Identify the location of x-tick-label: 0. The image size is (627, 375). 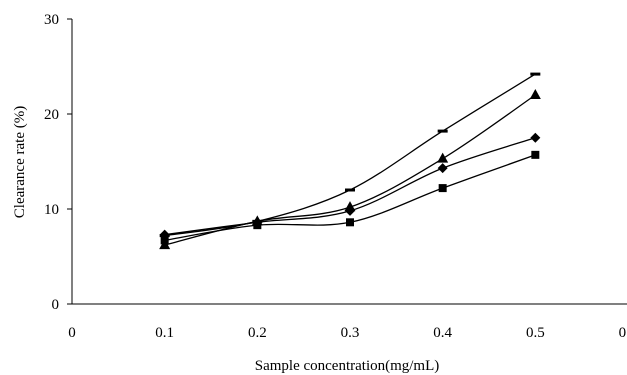
(72, 333).